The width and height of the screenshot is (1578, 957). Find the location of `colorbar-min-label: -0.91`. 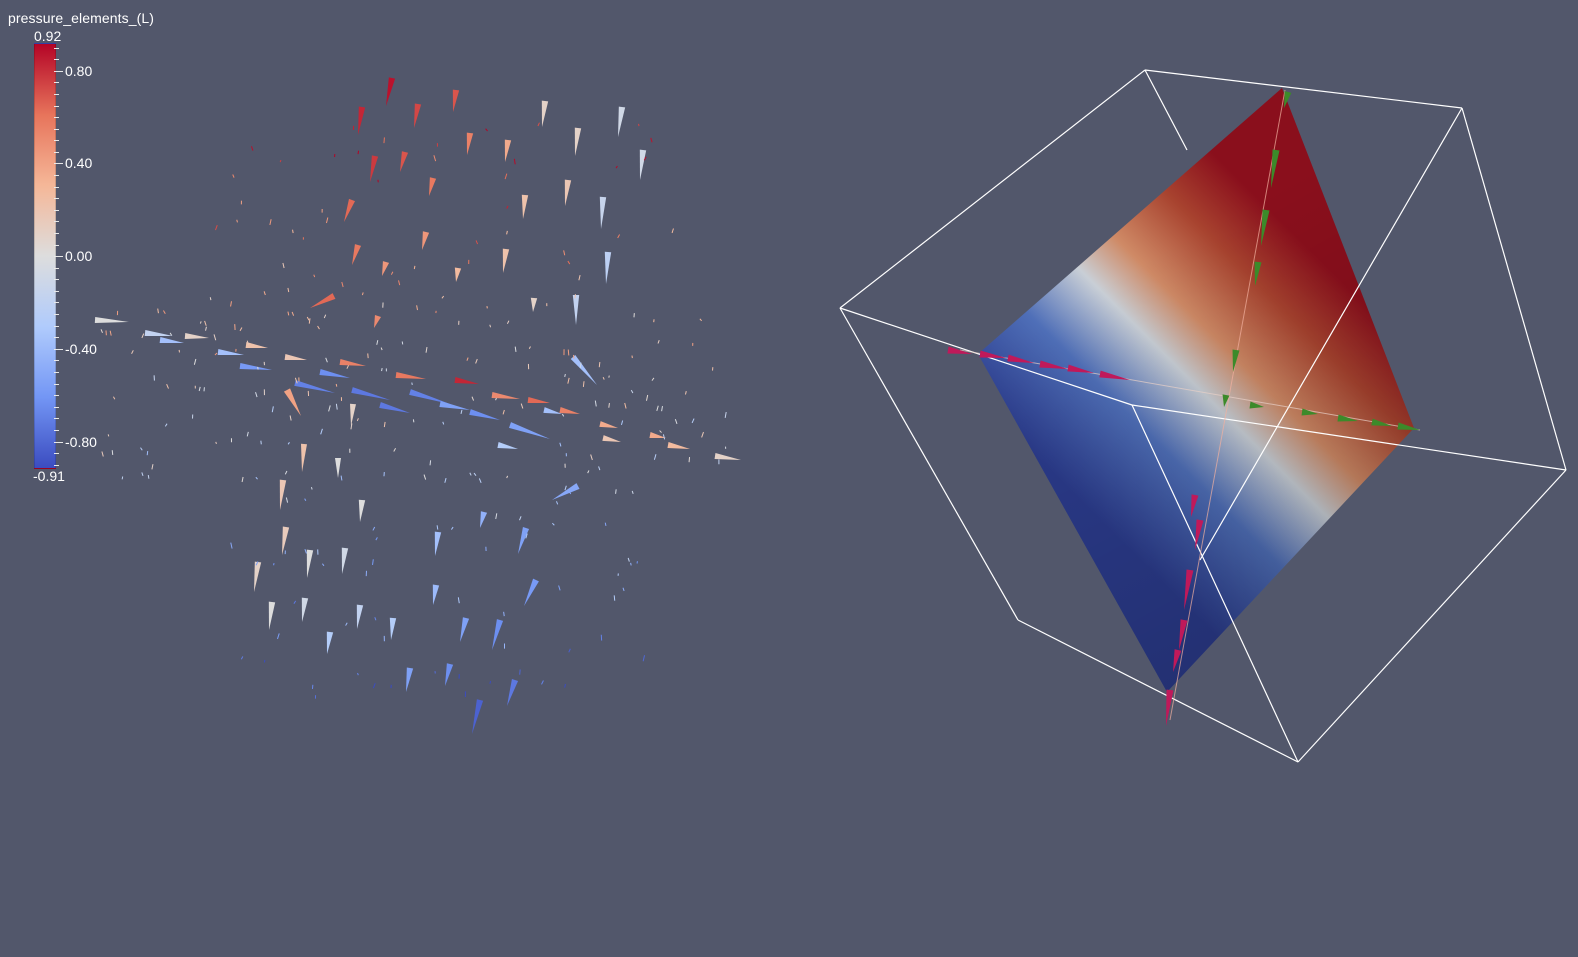

colorbar-min-label: -0.91 is located at coordinates (49, 476).